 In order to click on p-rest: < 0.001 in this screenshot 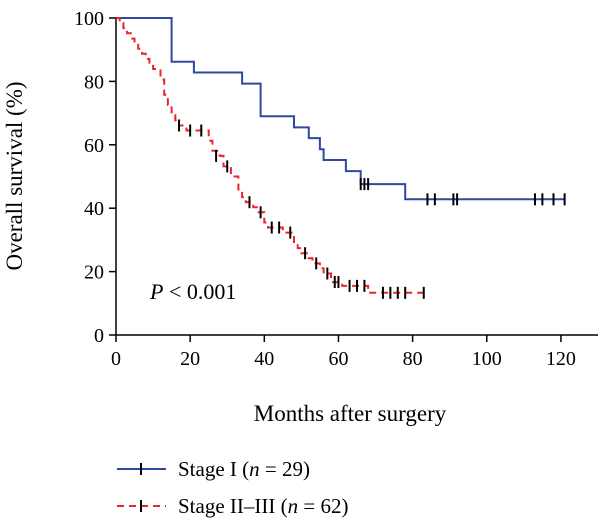, I will do `click(199, 291)`.